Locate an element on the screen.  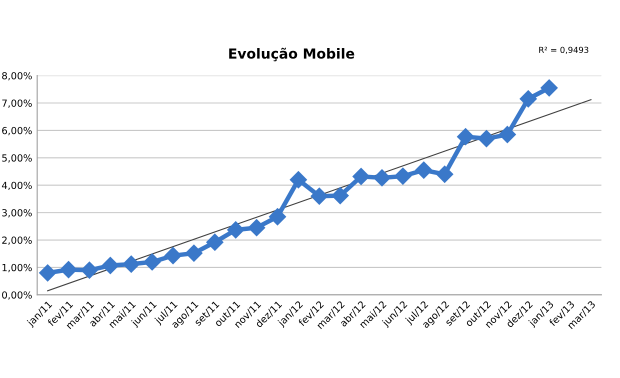
y-tick-label: 8,00% is located at coordinates (17, 76).